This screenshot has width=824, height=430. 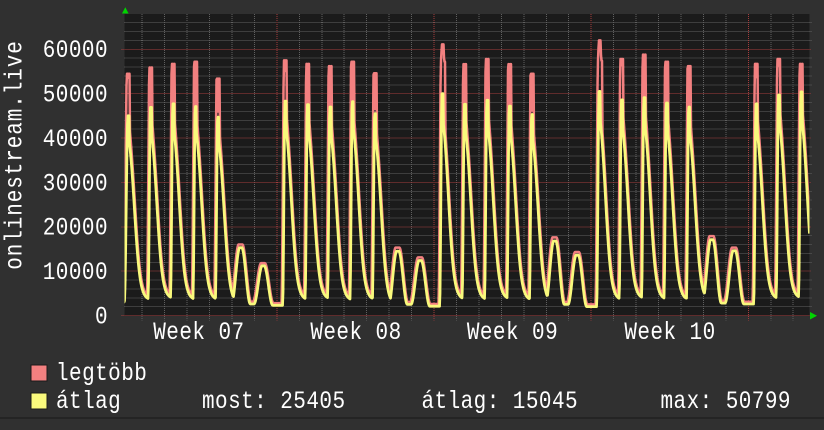 I want to click on svg-text: 60000, so click(x=75, y=51).